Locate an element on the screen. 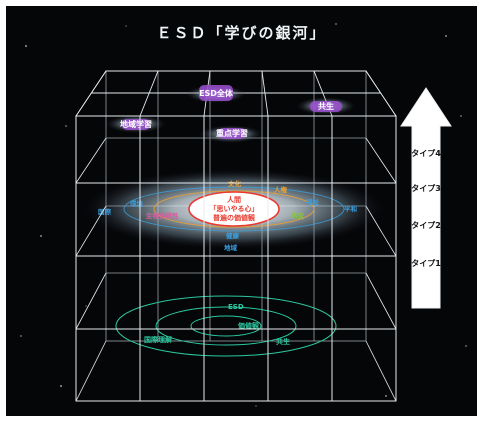  band-tag-left-1: 環境 is located at coordinates (137, 203).